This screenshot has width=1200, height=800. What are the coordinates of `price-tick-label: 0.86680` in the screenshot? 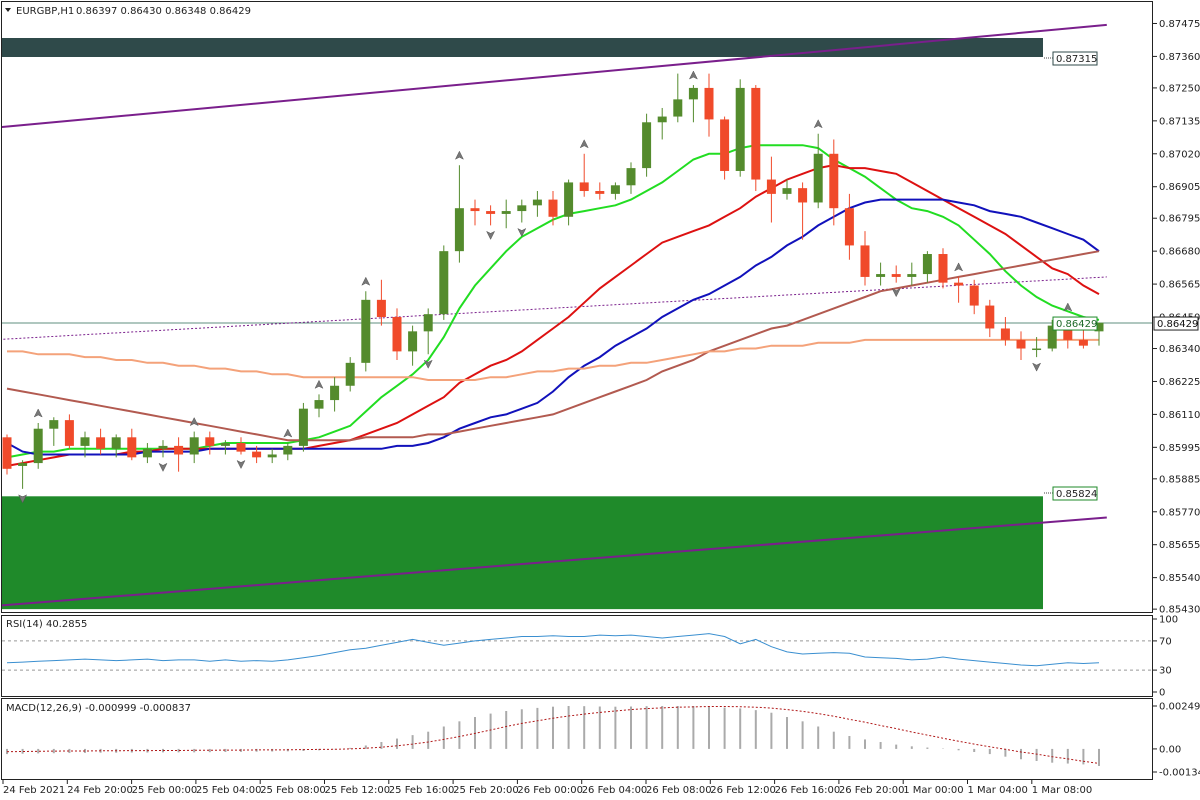 It's located at (1179, 252).